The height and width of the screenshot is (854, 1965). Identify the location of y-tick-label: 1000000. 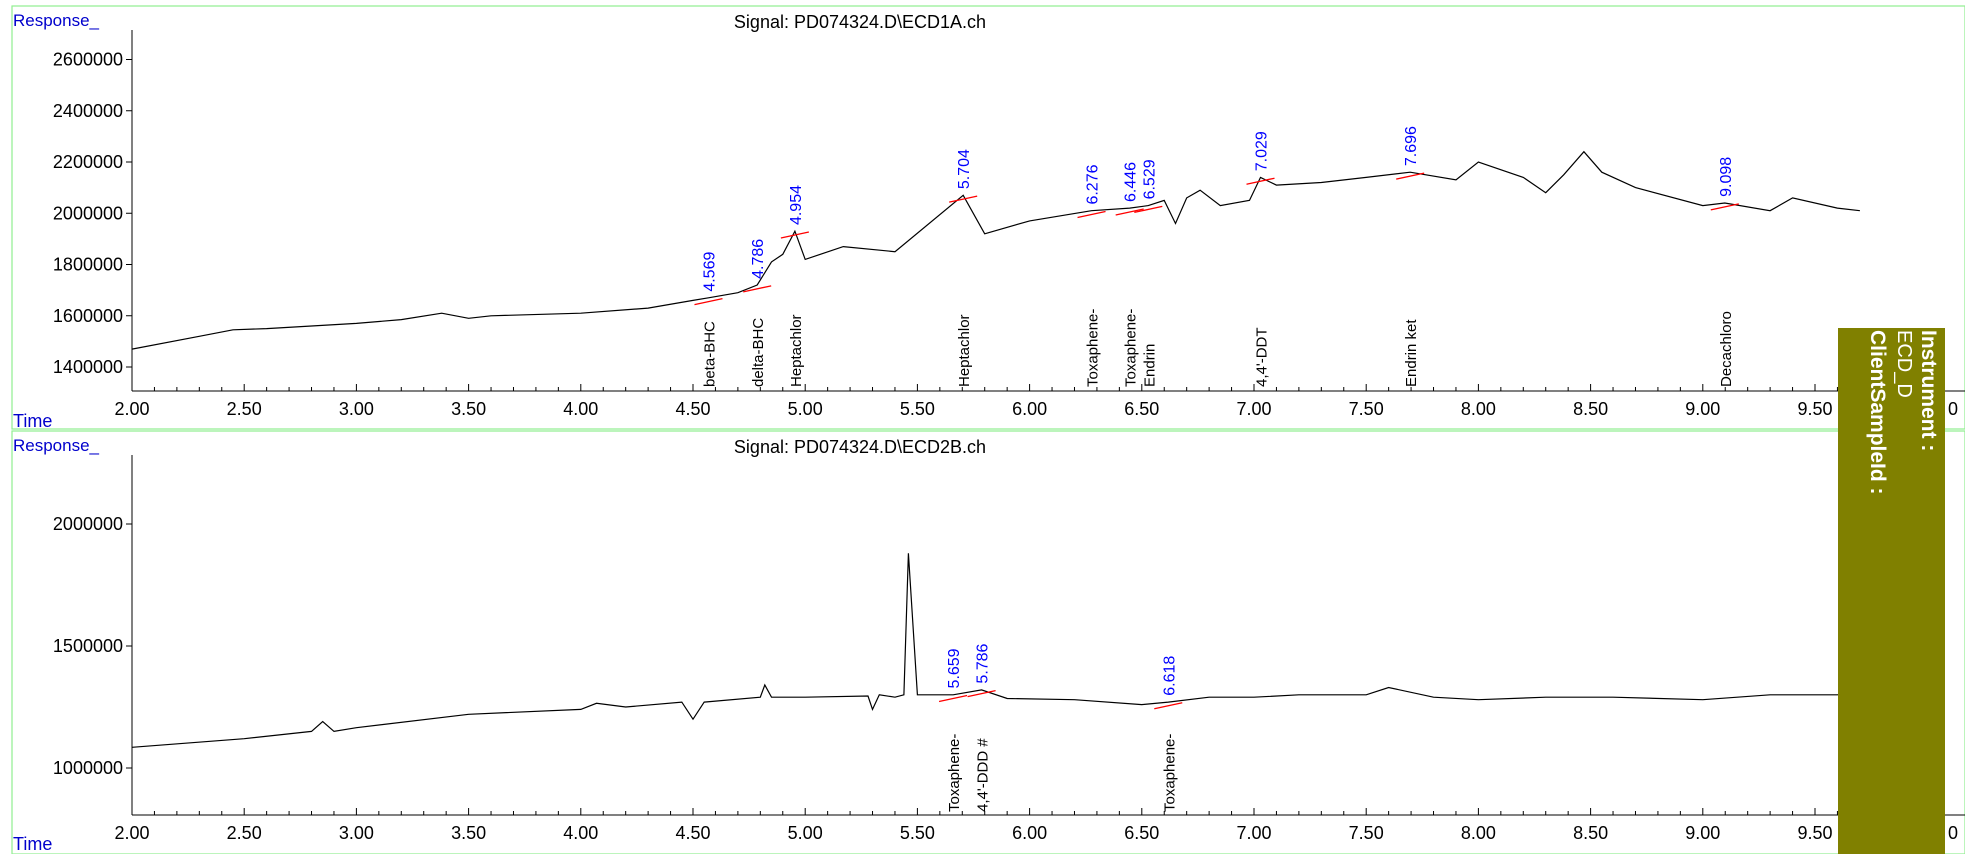
(88, 768).